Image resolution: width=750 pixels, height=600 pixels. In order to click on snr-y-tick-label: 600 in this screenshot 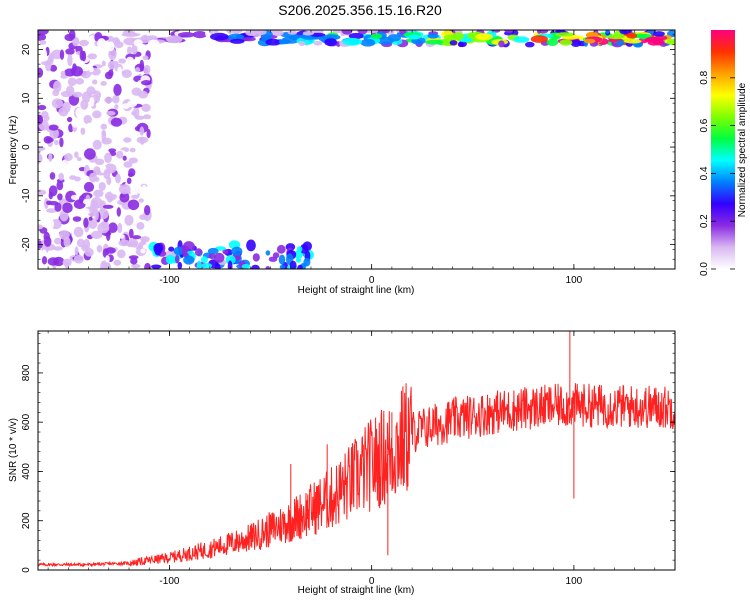, I will do `click(26, 421)`.